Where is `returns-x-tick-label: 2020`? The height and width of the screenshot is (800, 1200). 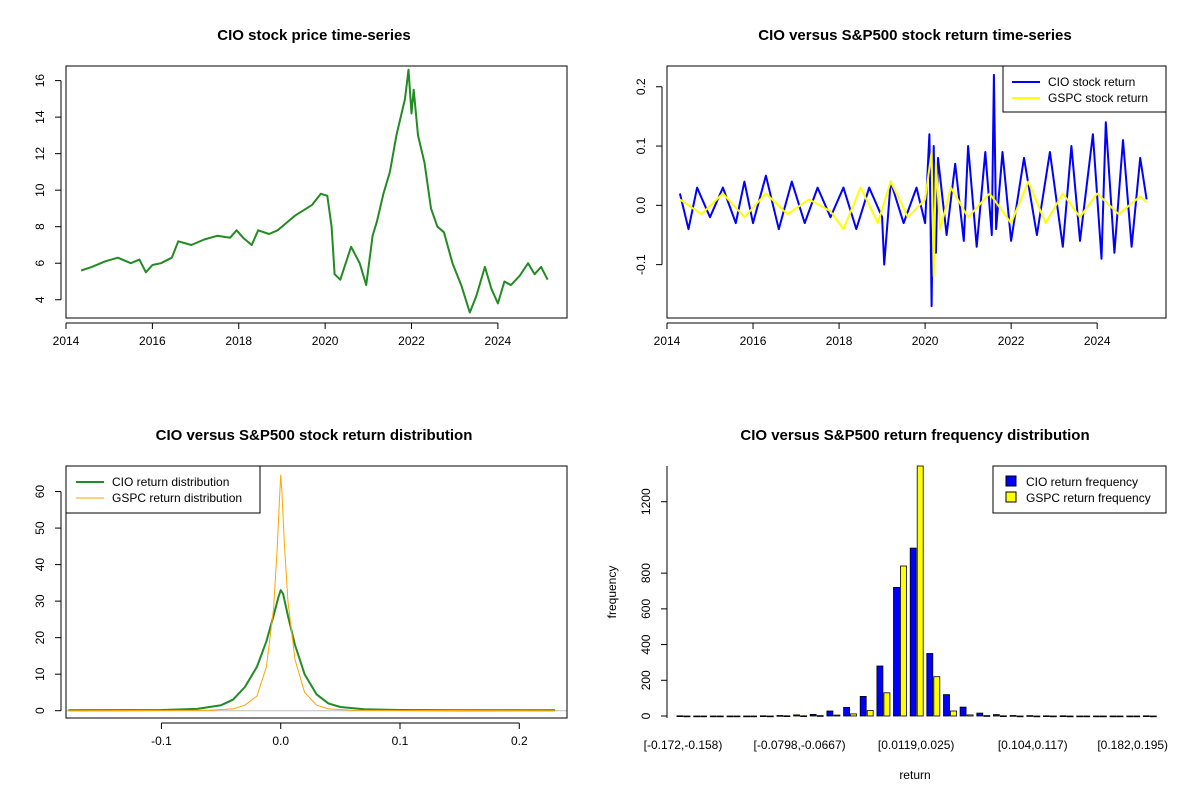 returns-x-tick-label: 2020 is located at coordinates (925, 341).